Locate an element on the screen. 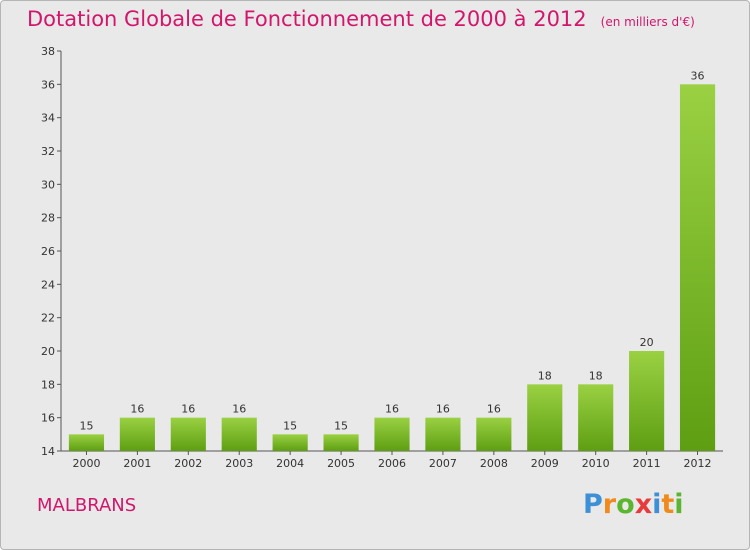  y-tick-label: 18 is located at coordinates (48, 384).